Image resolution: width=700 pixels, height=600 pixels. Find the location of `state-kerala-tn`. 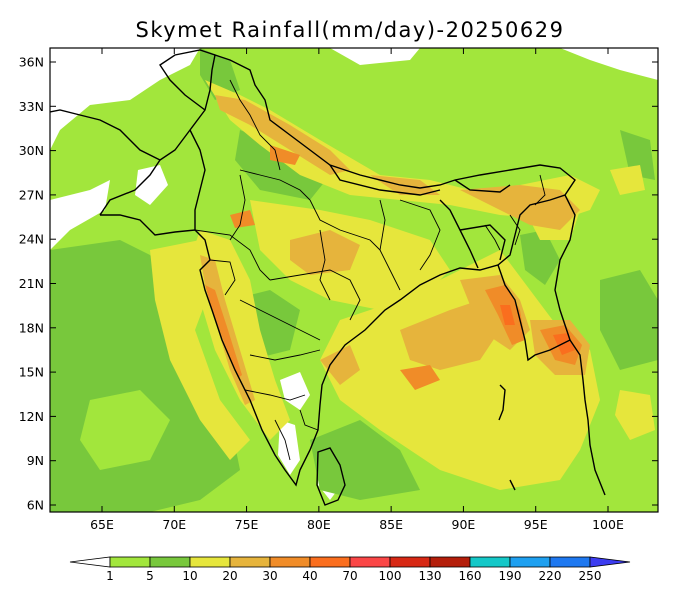

state-kerala-tn is located at coordinates (282, 440).